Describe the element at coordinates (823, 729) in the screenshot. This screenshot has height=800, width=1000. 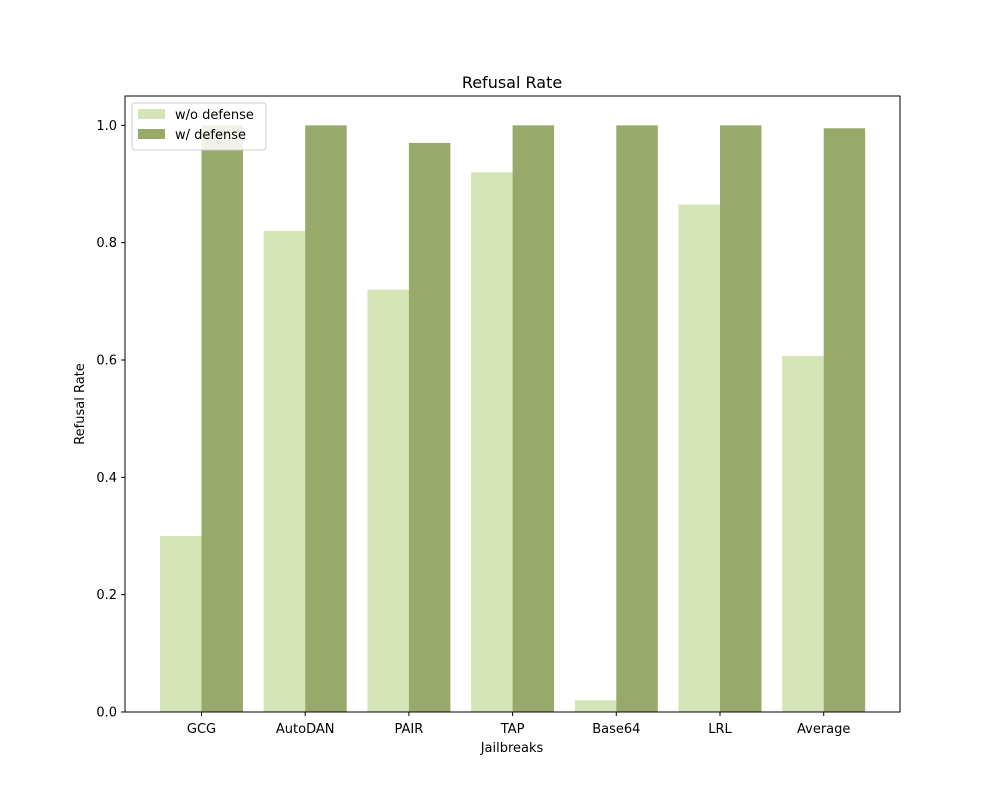
I see `x-tick-label: Average` at that location.